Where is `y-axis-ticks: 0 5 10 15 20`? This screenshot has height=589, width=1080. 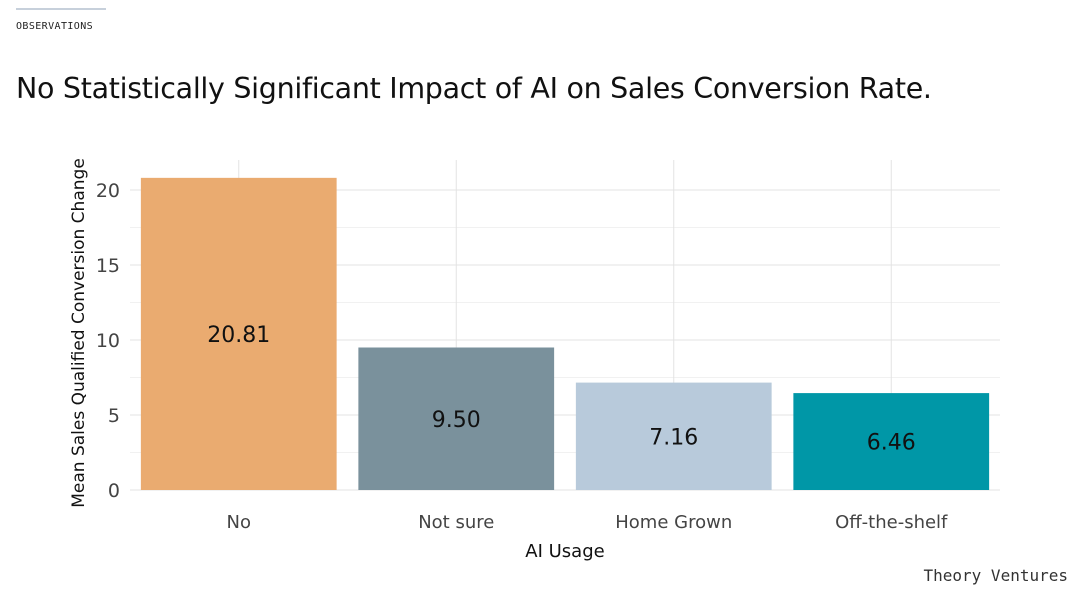
y-axis-ticks: 0 5 10 15 20 is located at coordinates (108, 341).